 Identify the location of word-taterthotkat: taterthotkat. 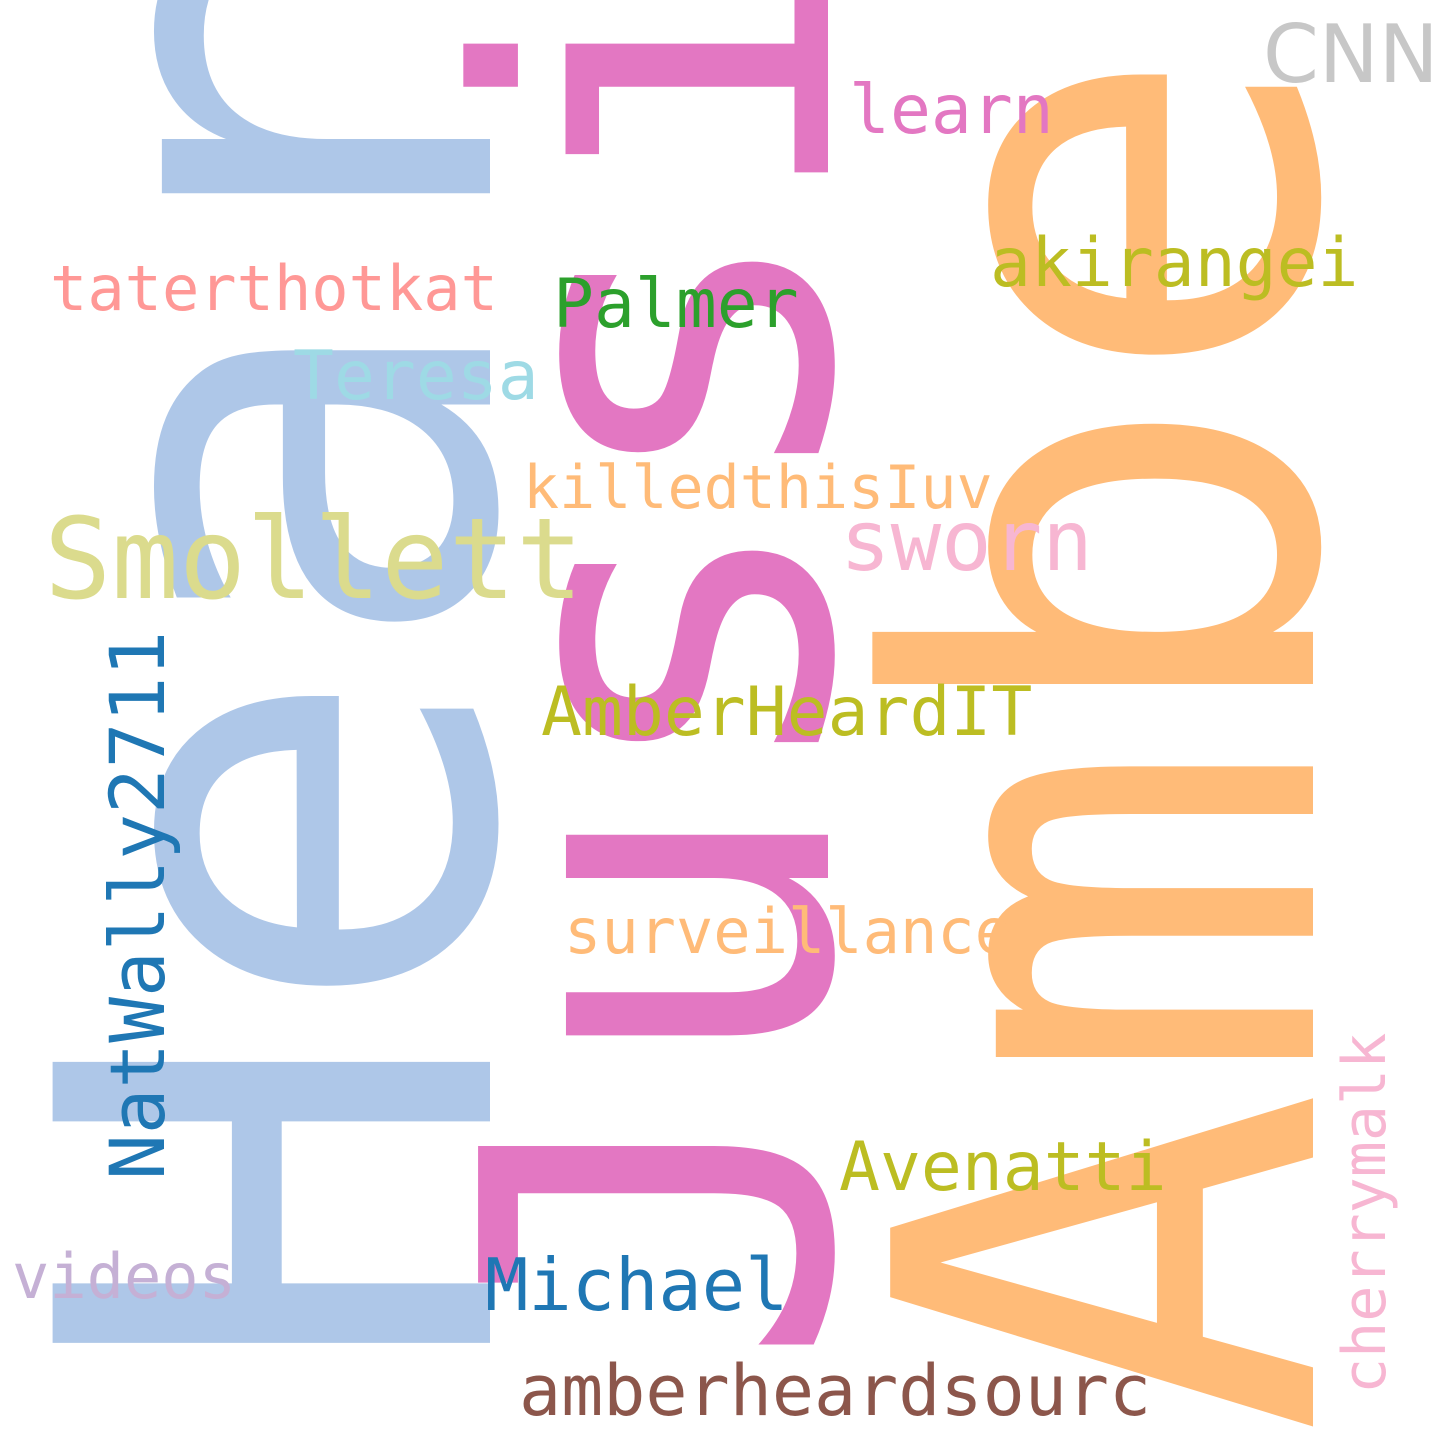
(274, 288).